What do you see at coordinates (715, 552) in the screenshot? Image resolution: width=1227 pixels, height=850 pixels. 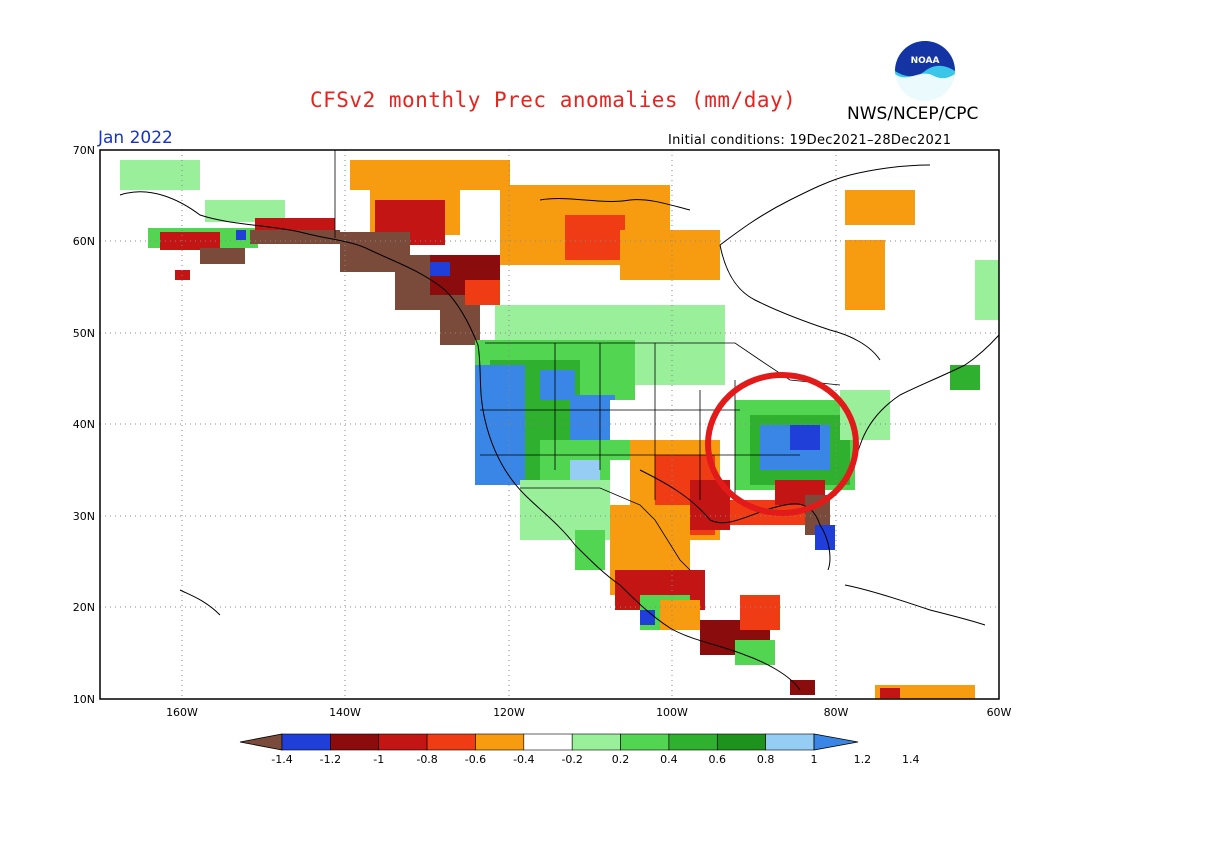 I see `south-central-anomalies` at bounding box center [715, 552].